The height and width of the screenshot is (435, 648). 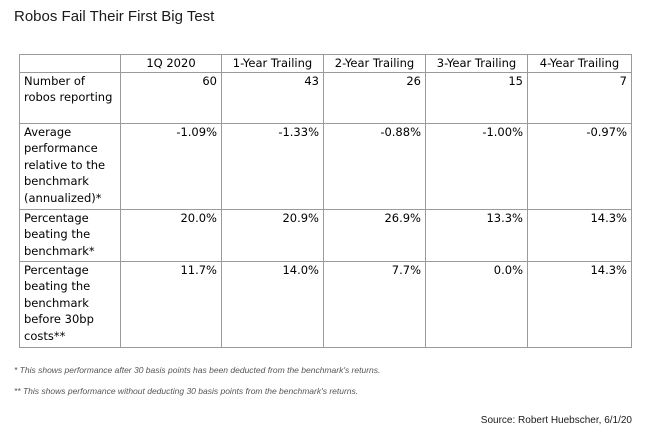 What do you see at coordinates (171, 166) in the screenshot?
I see `table-cell: -1.09%` at bounding box center [171, 166].